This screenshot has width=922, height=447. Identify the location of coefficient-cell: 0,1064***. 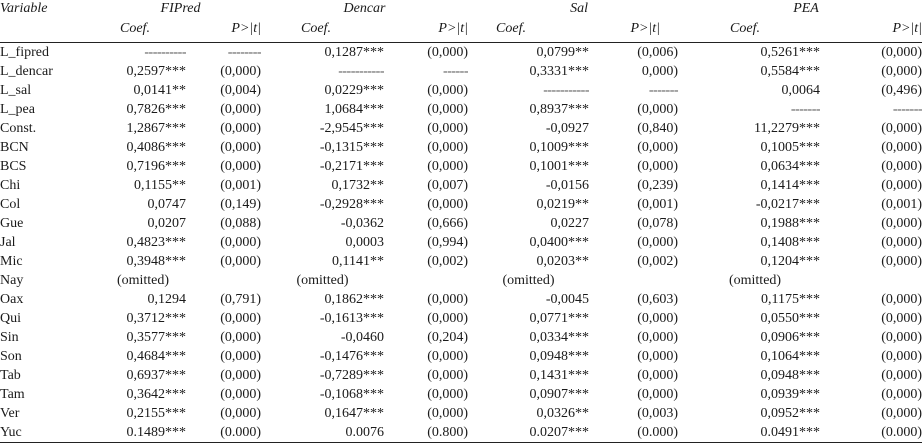
(790, 356).